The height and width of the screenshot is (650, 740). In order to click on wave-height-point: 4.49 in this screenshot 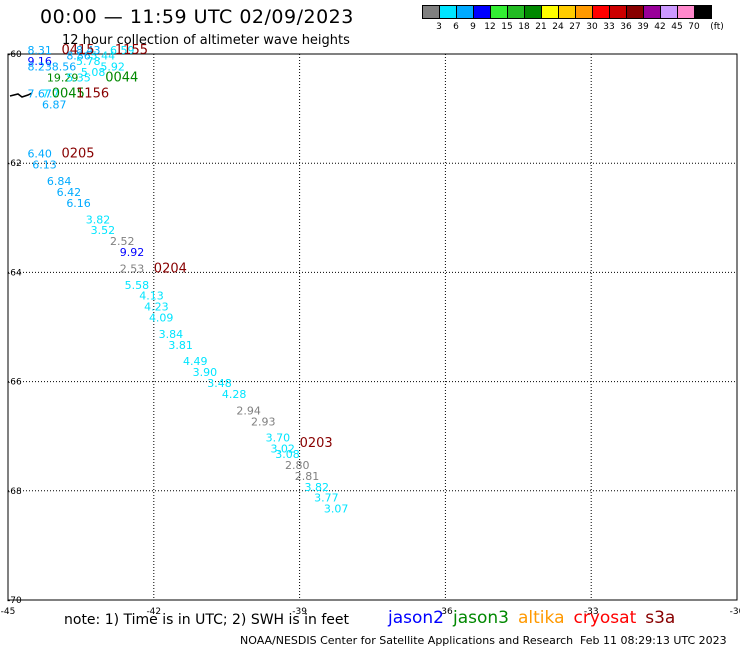, I will do `click(195, 361)`.